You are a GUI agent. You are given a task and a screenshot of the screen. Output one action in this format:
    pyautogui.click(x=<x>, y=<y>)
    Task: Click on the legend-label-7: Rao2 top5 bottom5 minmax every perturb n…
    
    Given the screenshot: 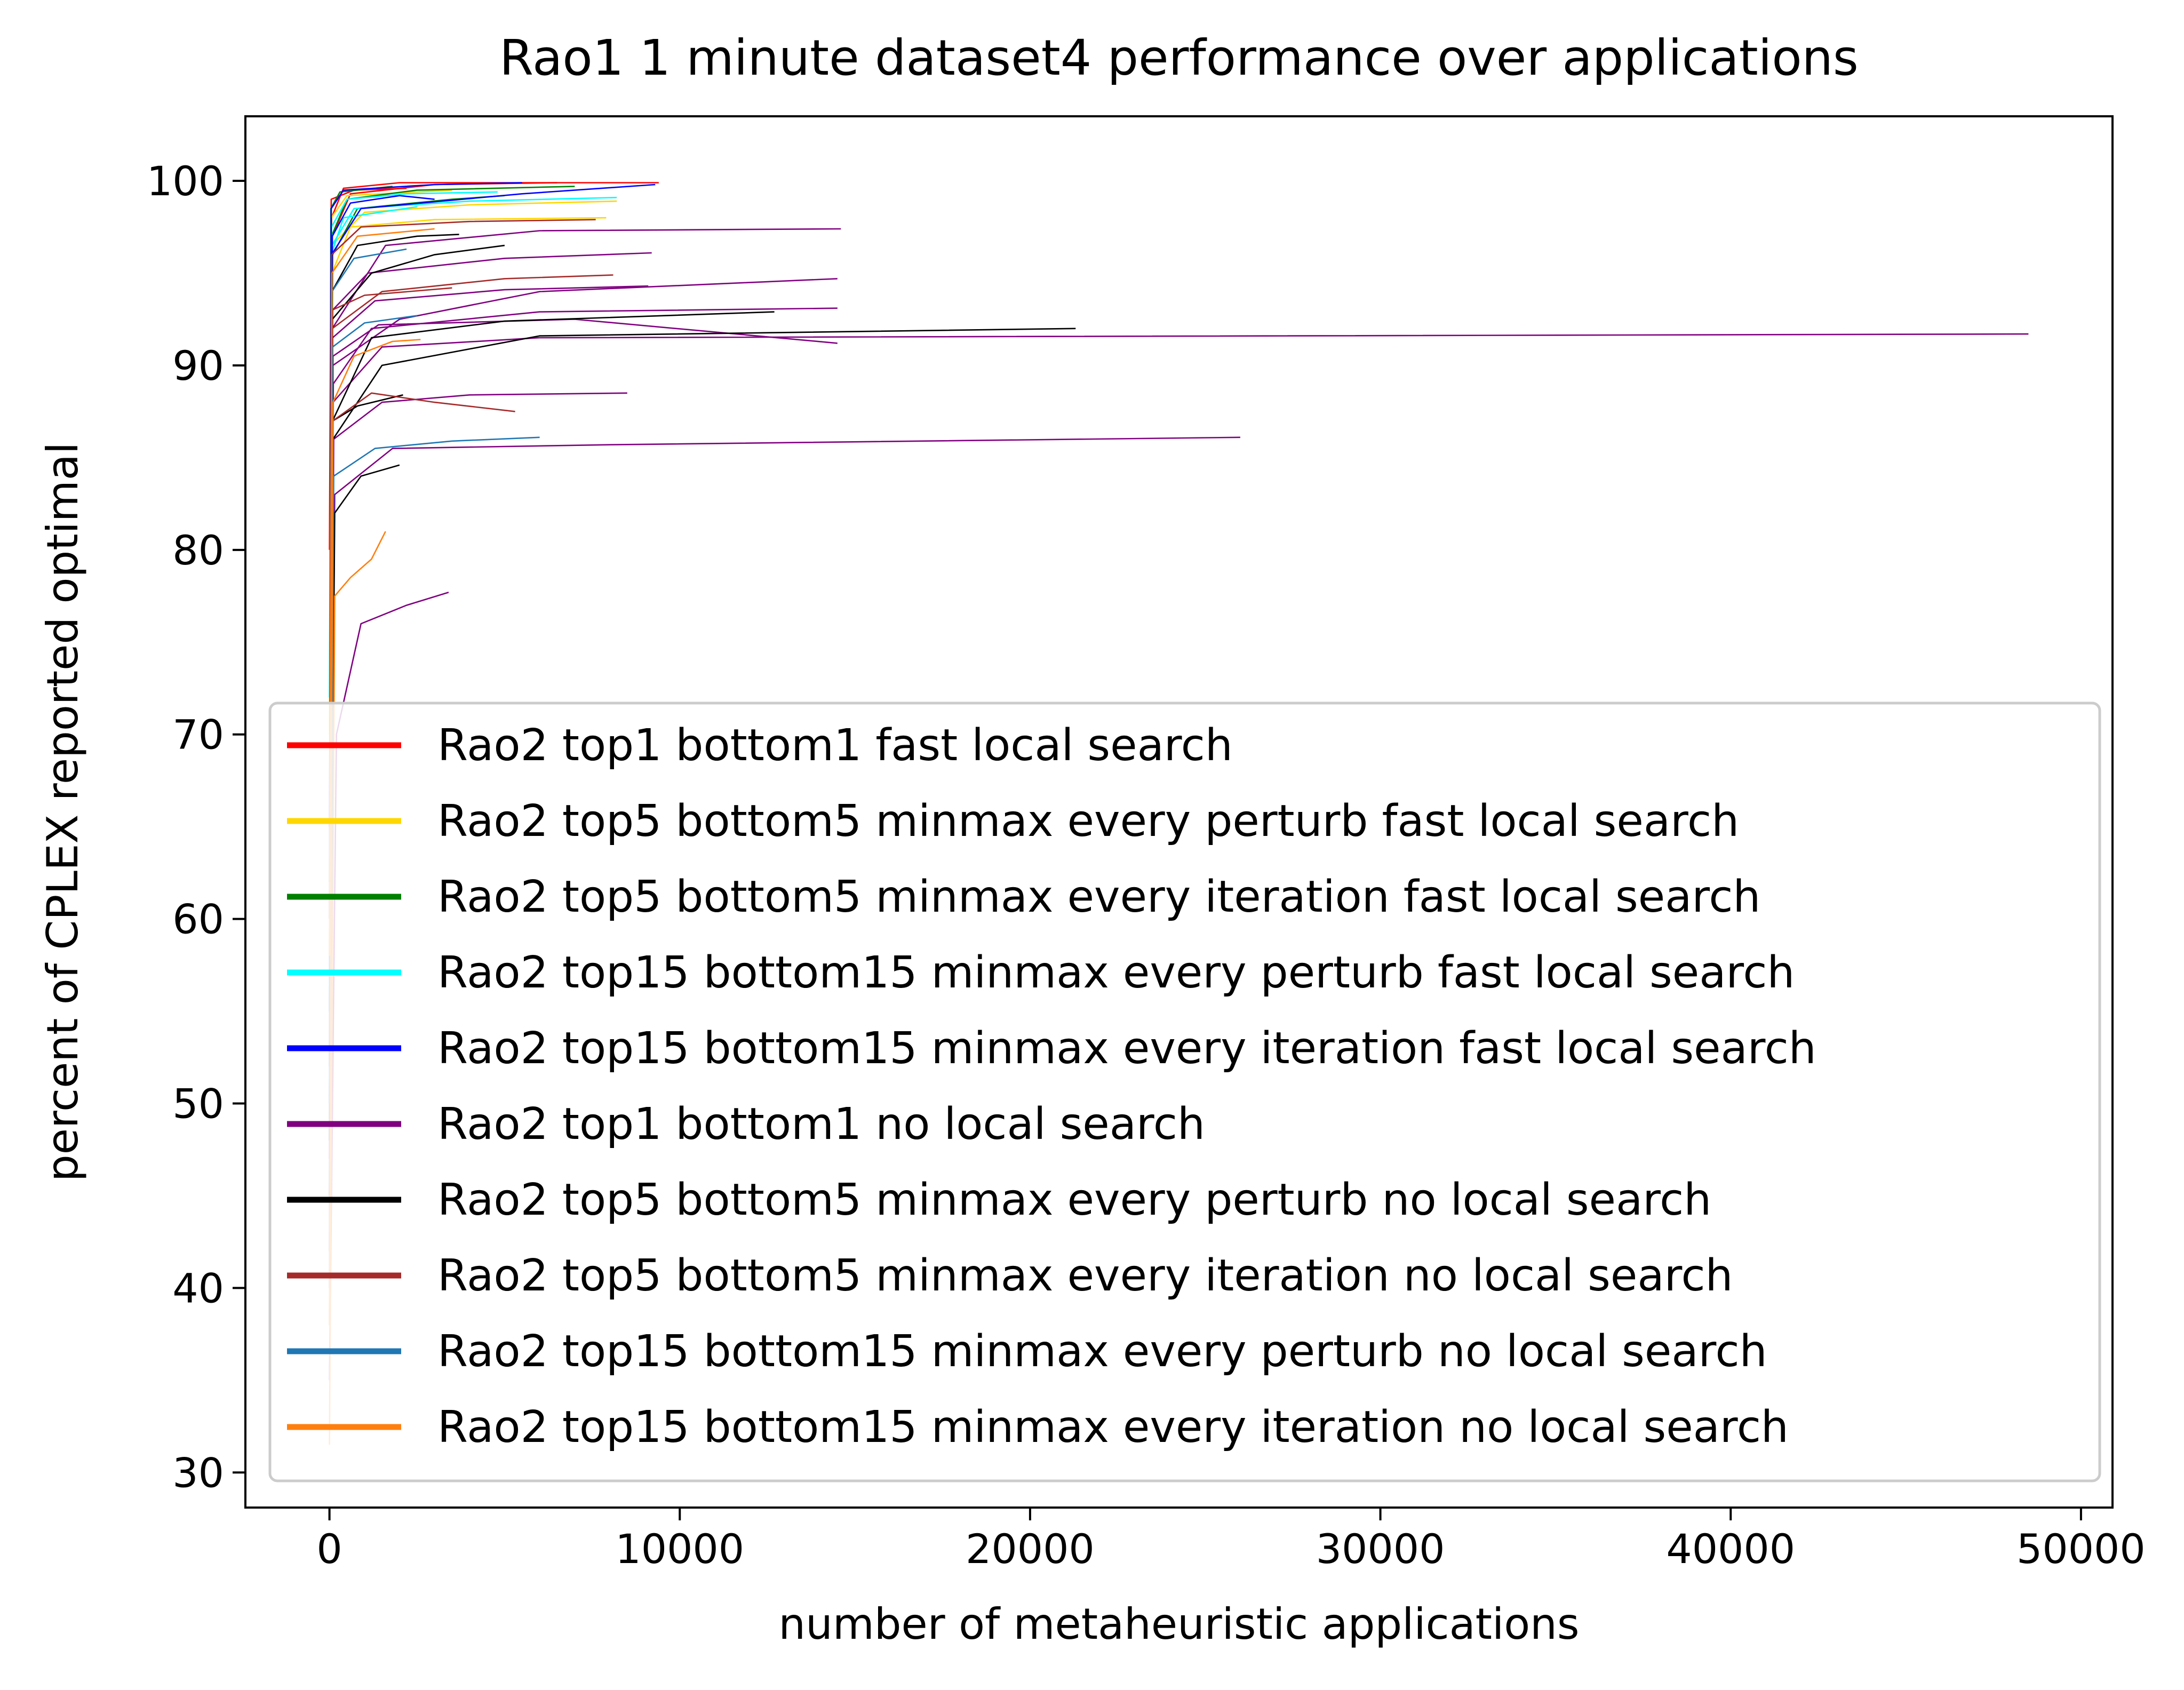 What is the action you would take?
    pyautogui.click(x=1074, y=1200)
    